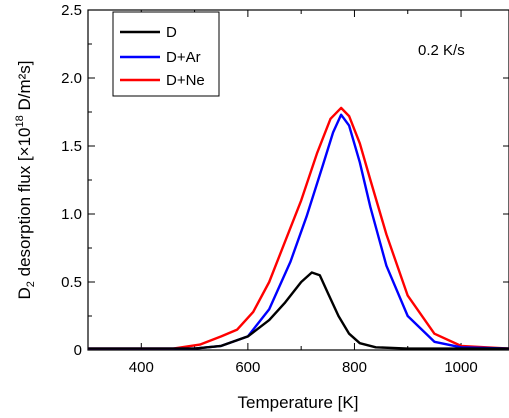 Image resolution: width=509 pixels, height=418 pixels. Describe the element at coordinates (20, 121) in the screenshot. I see `y-axis-title-superscript: 18` at that location.